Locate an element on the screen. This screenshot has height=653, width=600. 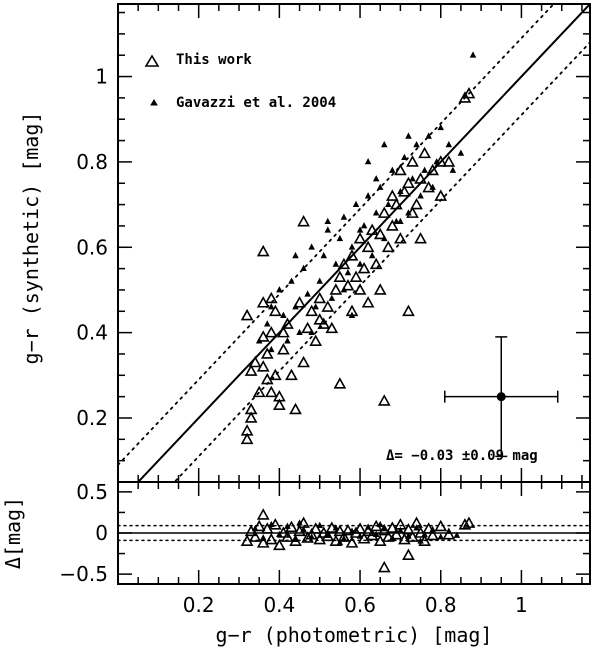
legend-label-gavazzi: Gavazzi et al. 2004 is located at coordinates (256, 103).